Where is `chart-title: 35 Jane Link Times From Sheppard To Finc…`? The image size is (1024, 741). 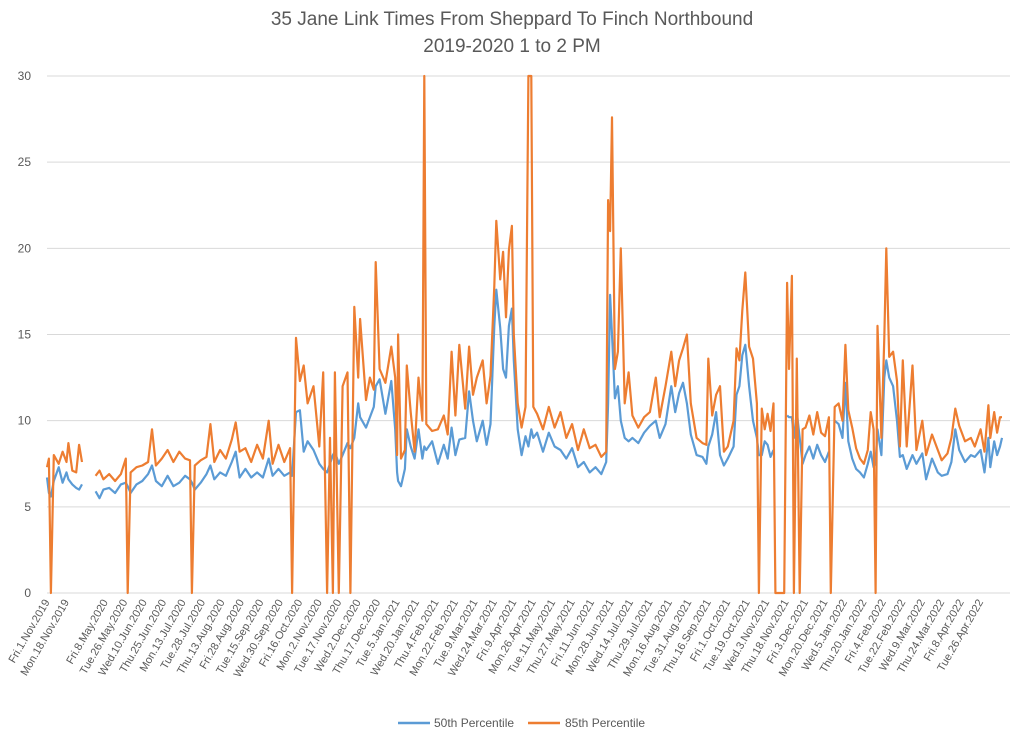
chart-title: 35 Jane Link Times From Sheppard To Finc… is located at coordinates (512, 19).